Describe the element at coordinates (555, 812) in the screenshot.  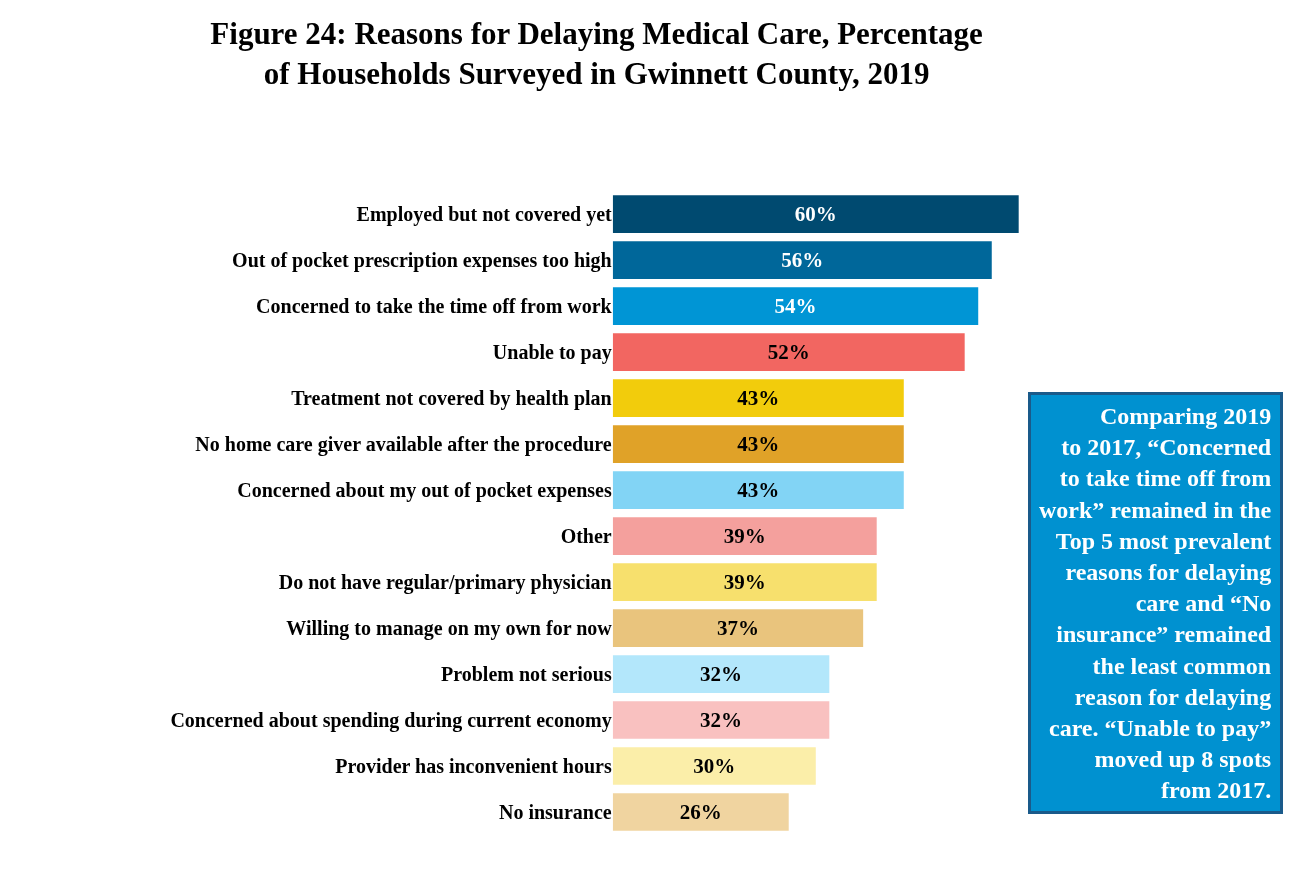
I see `y-tick-label: No insurance` at that location.